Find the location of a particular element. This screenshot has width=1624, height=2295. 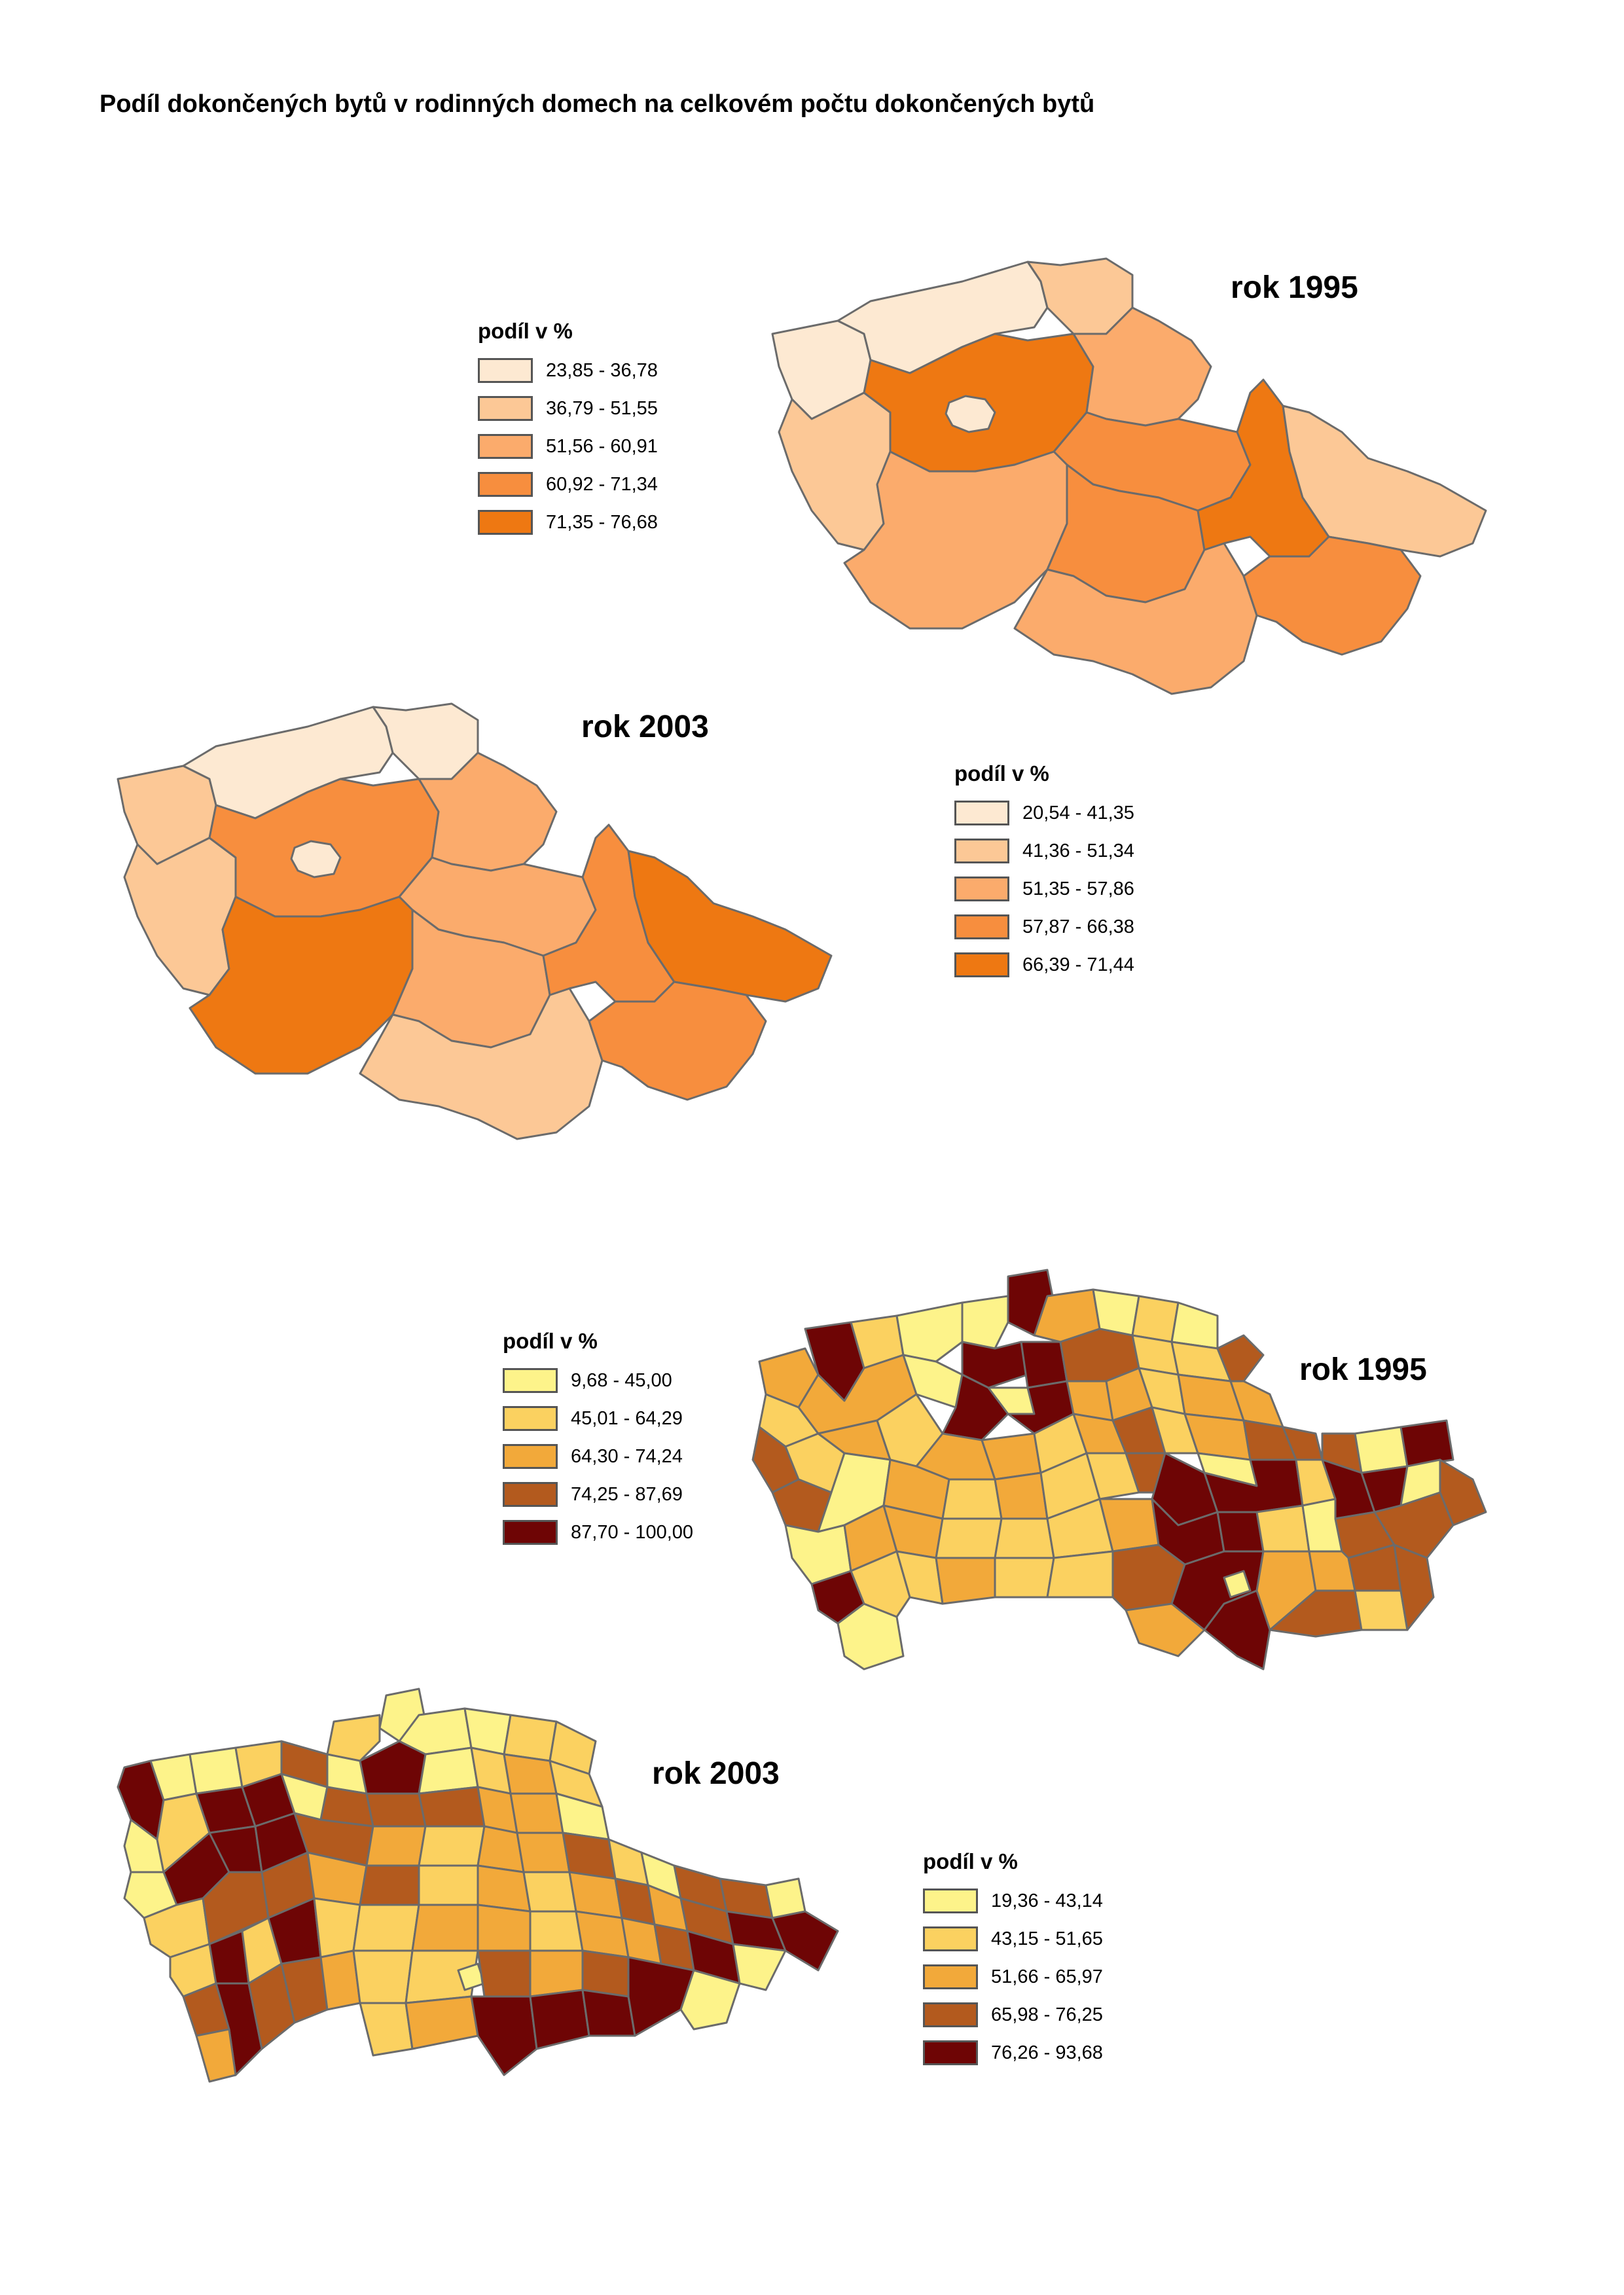

legend-label: 60,92 - 71,34 is located at coordinates (602, 484).